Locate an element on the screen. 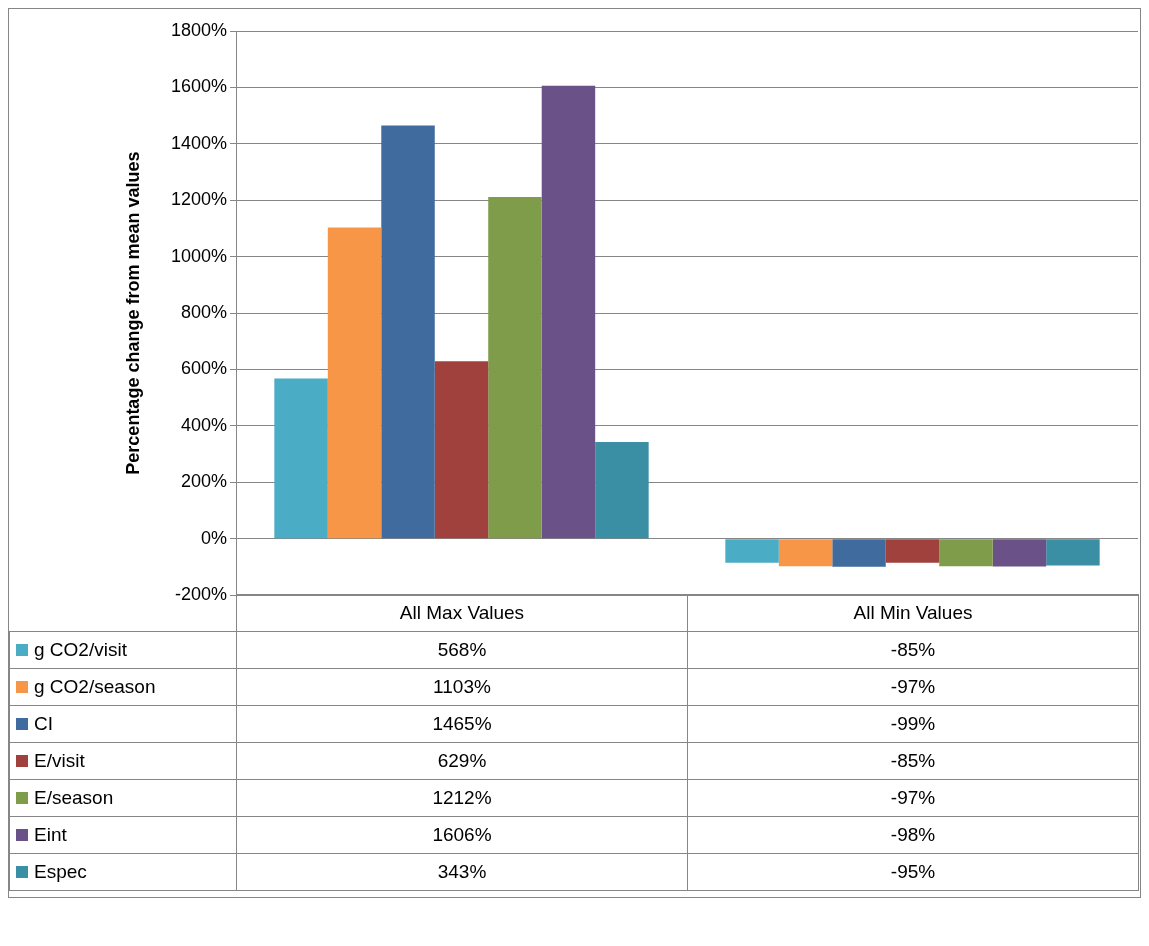 The width and height of the screenshot is (1149, 946). data-label: 1606% is located at coordinates (462, 835).